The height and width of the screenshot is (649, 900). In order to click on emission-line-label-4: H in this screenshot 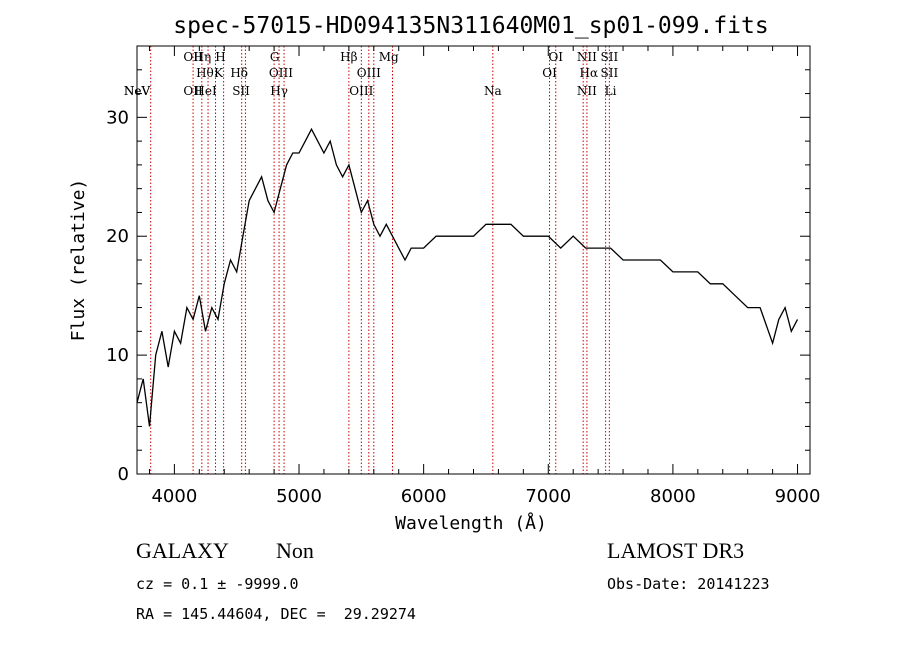, I will do `click(220, 57)`.